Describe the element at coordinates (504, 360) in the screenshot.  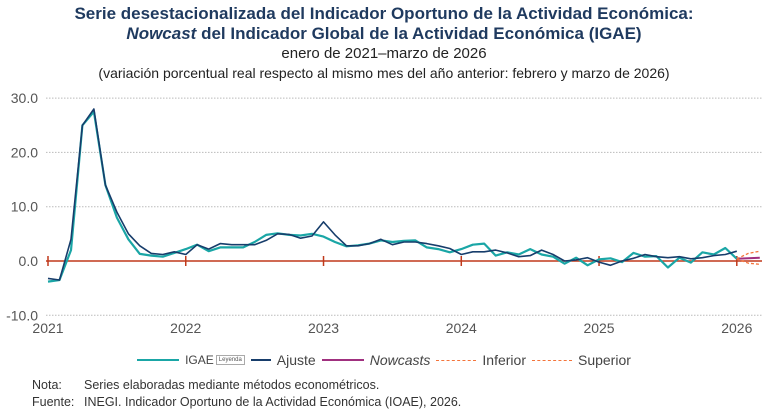
I see `legend-inferior: Inferior` at that location.